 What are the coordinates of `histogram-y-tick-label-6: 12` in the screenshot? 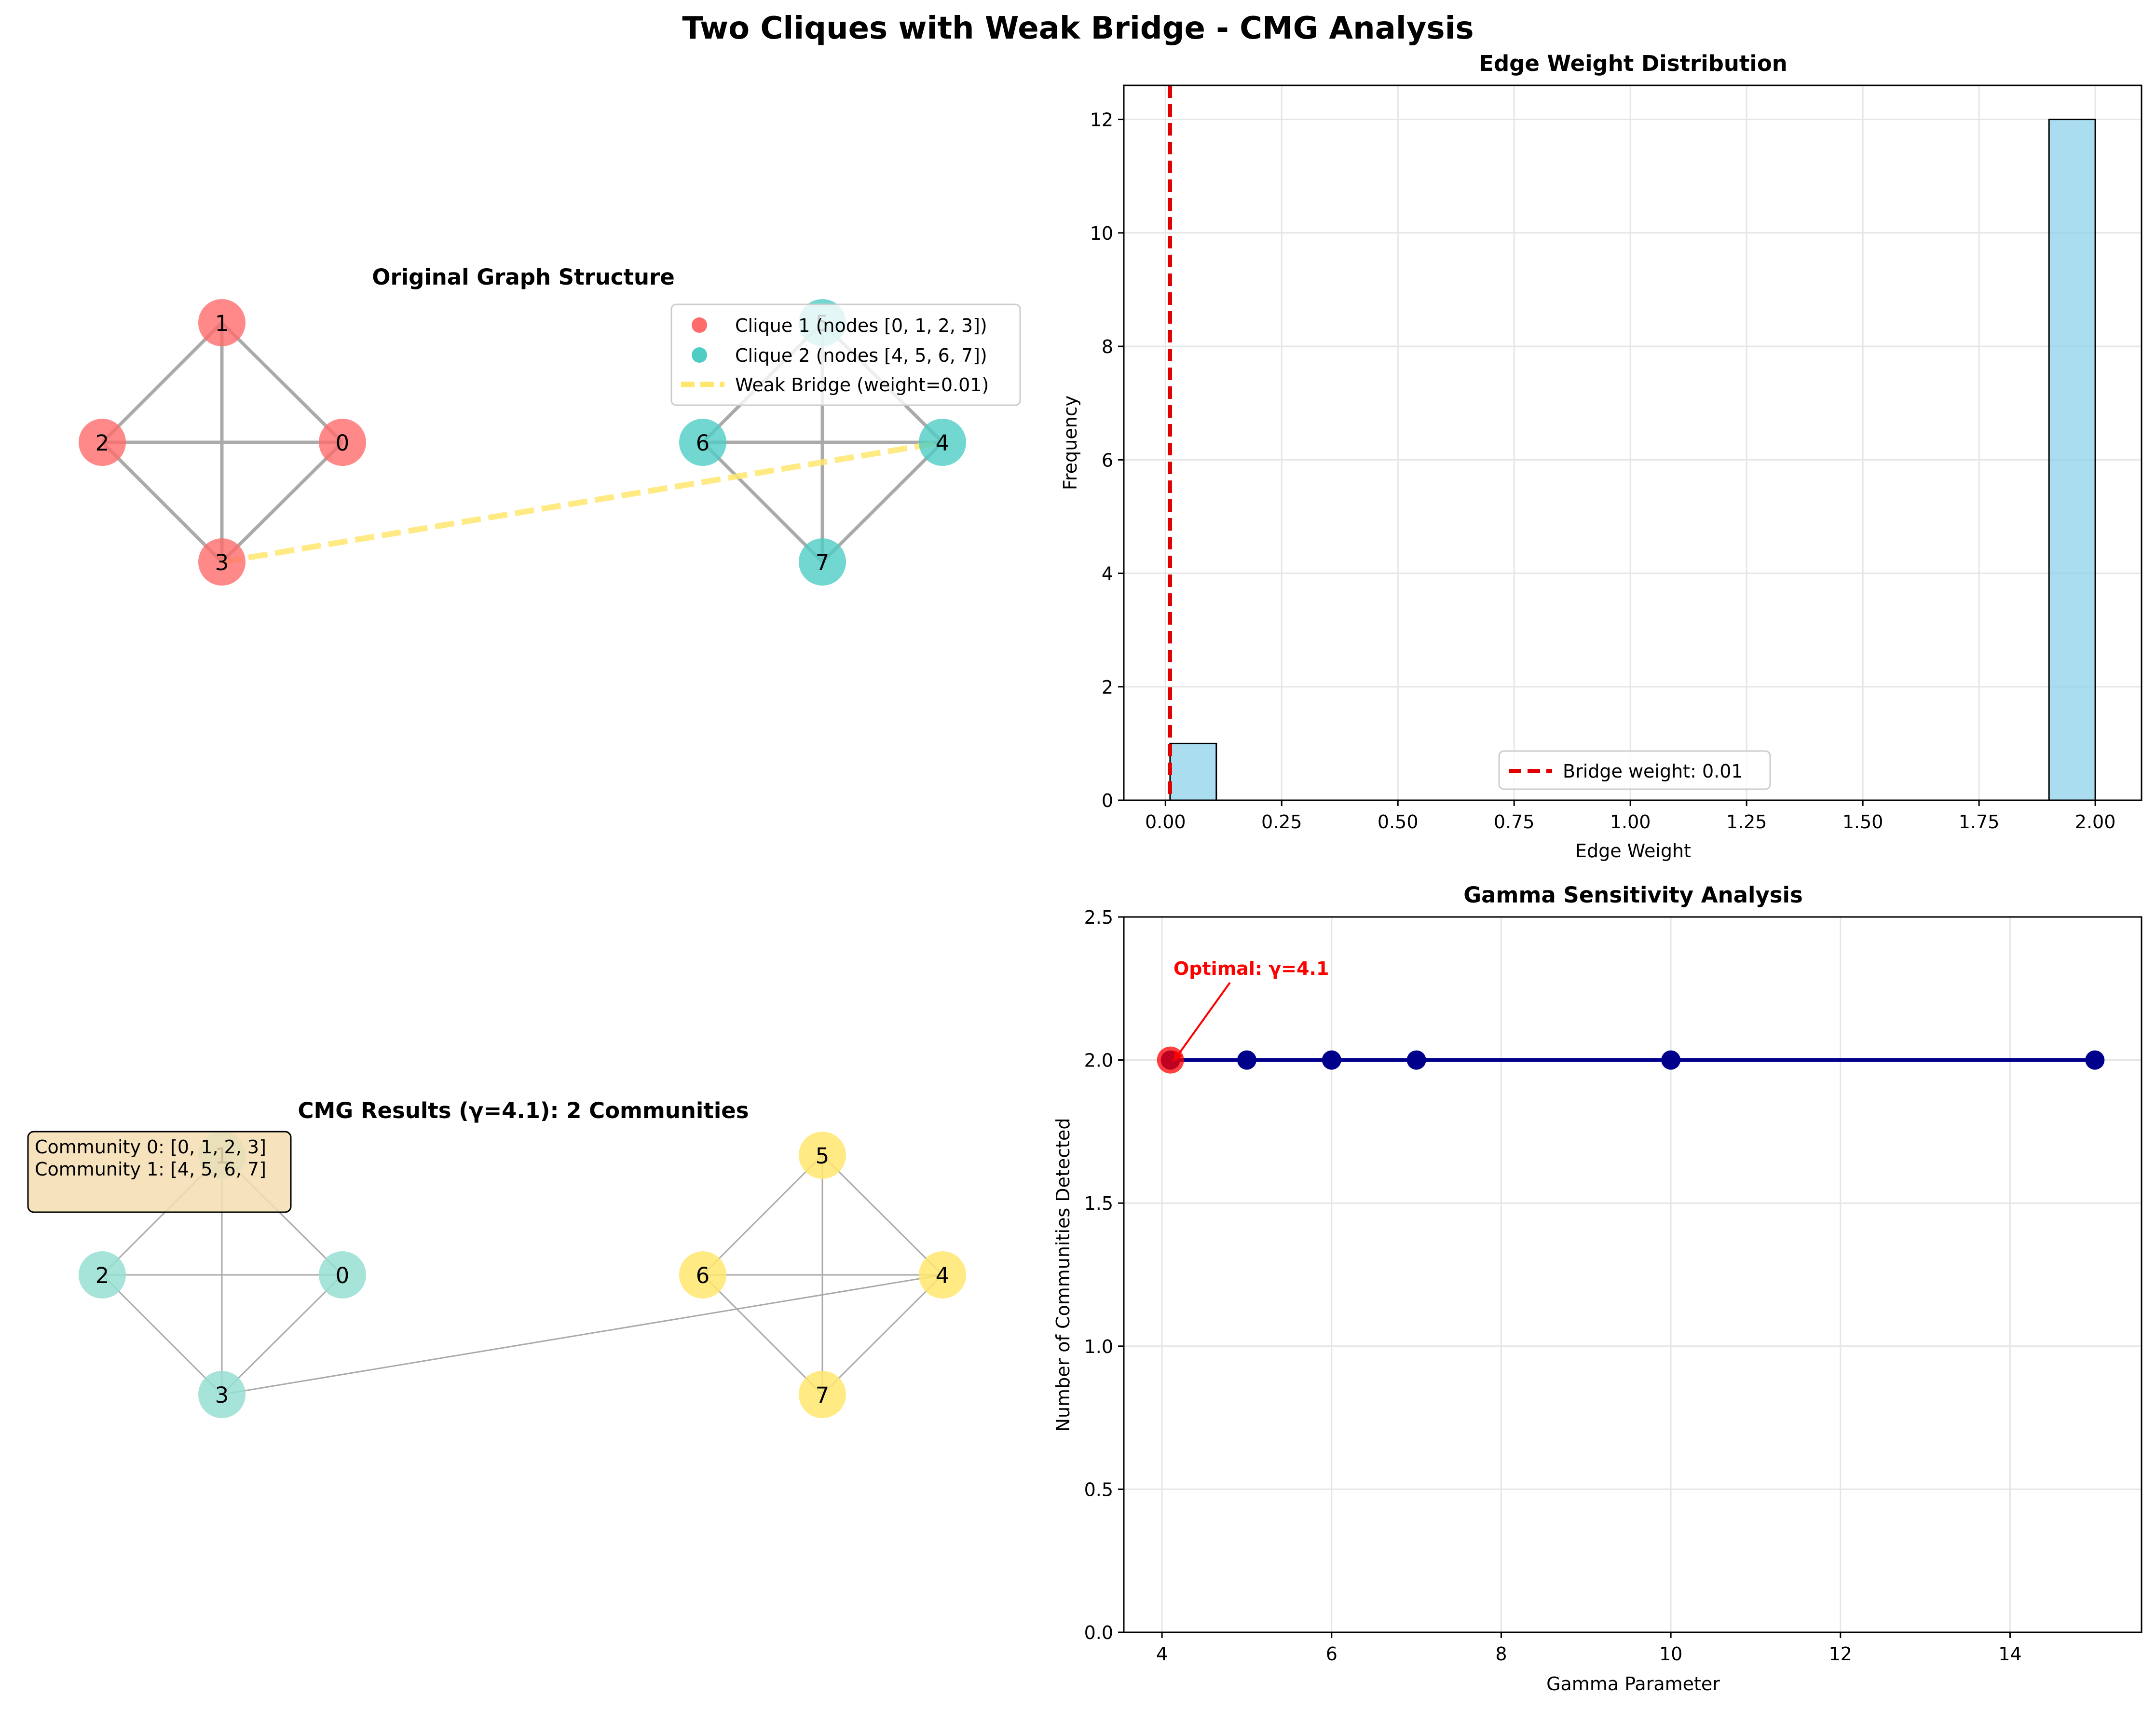 It's located at (1101, 120).